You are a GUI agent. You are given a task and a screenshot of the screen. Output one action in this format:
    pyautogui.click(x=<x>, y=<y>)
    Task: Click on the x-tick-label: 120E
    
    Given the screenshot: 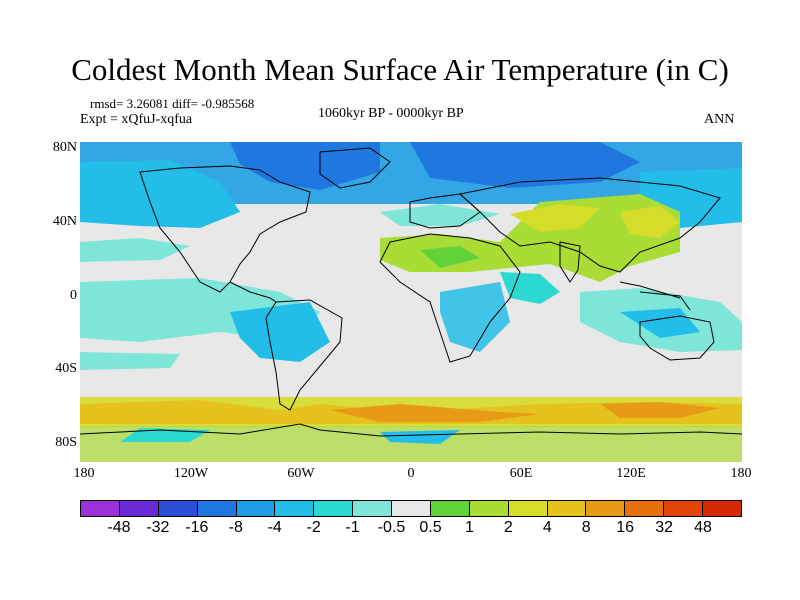 What is the action you would take?
    pyautogui.click(x=631, y=473)
    